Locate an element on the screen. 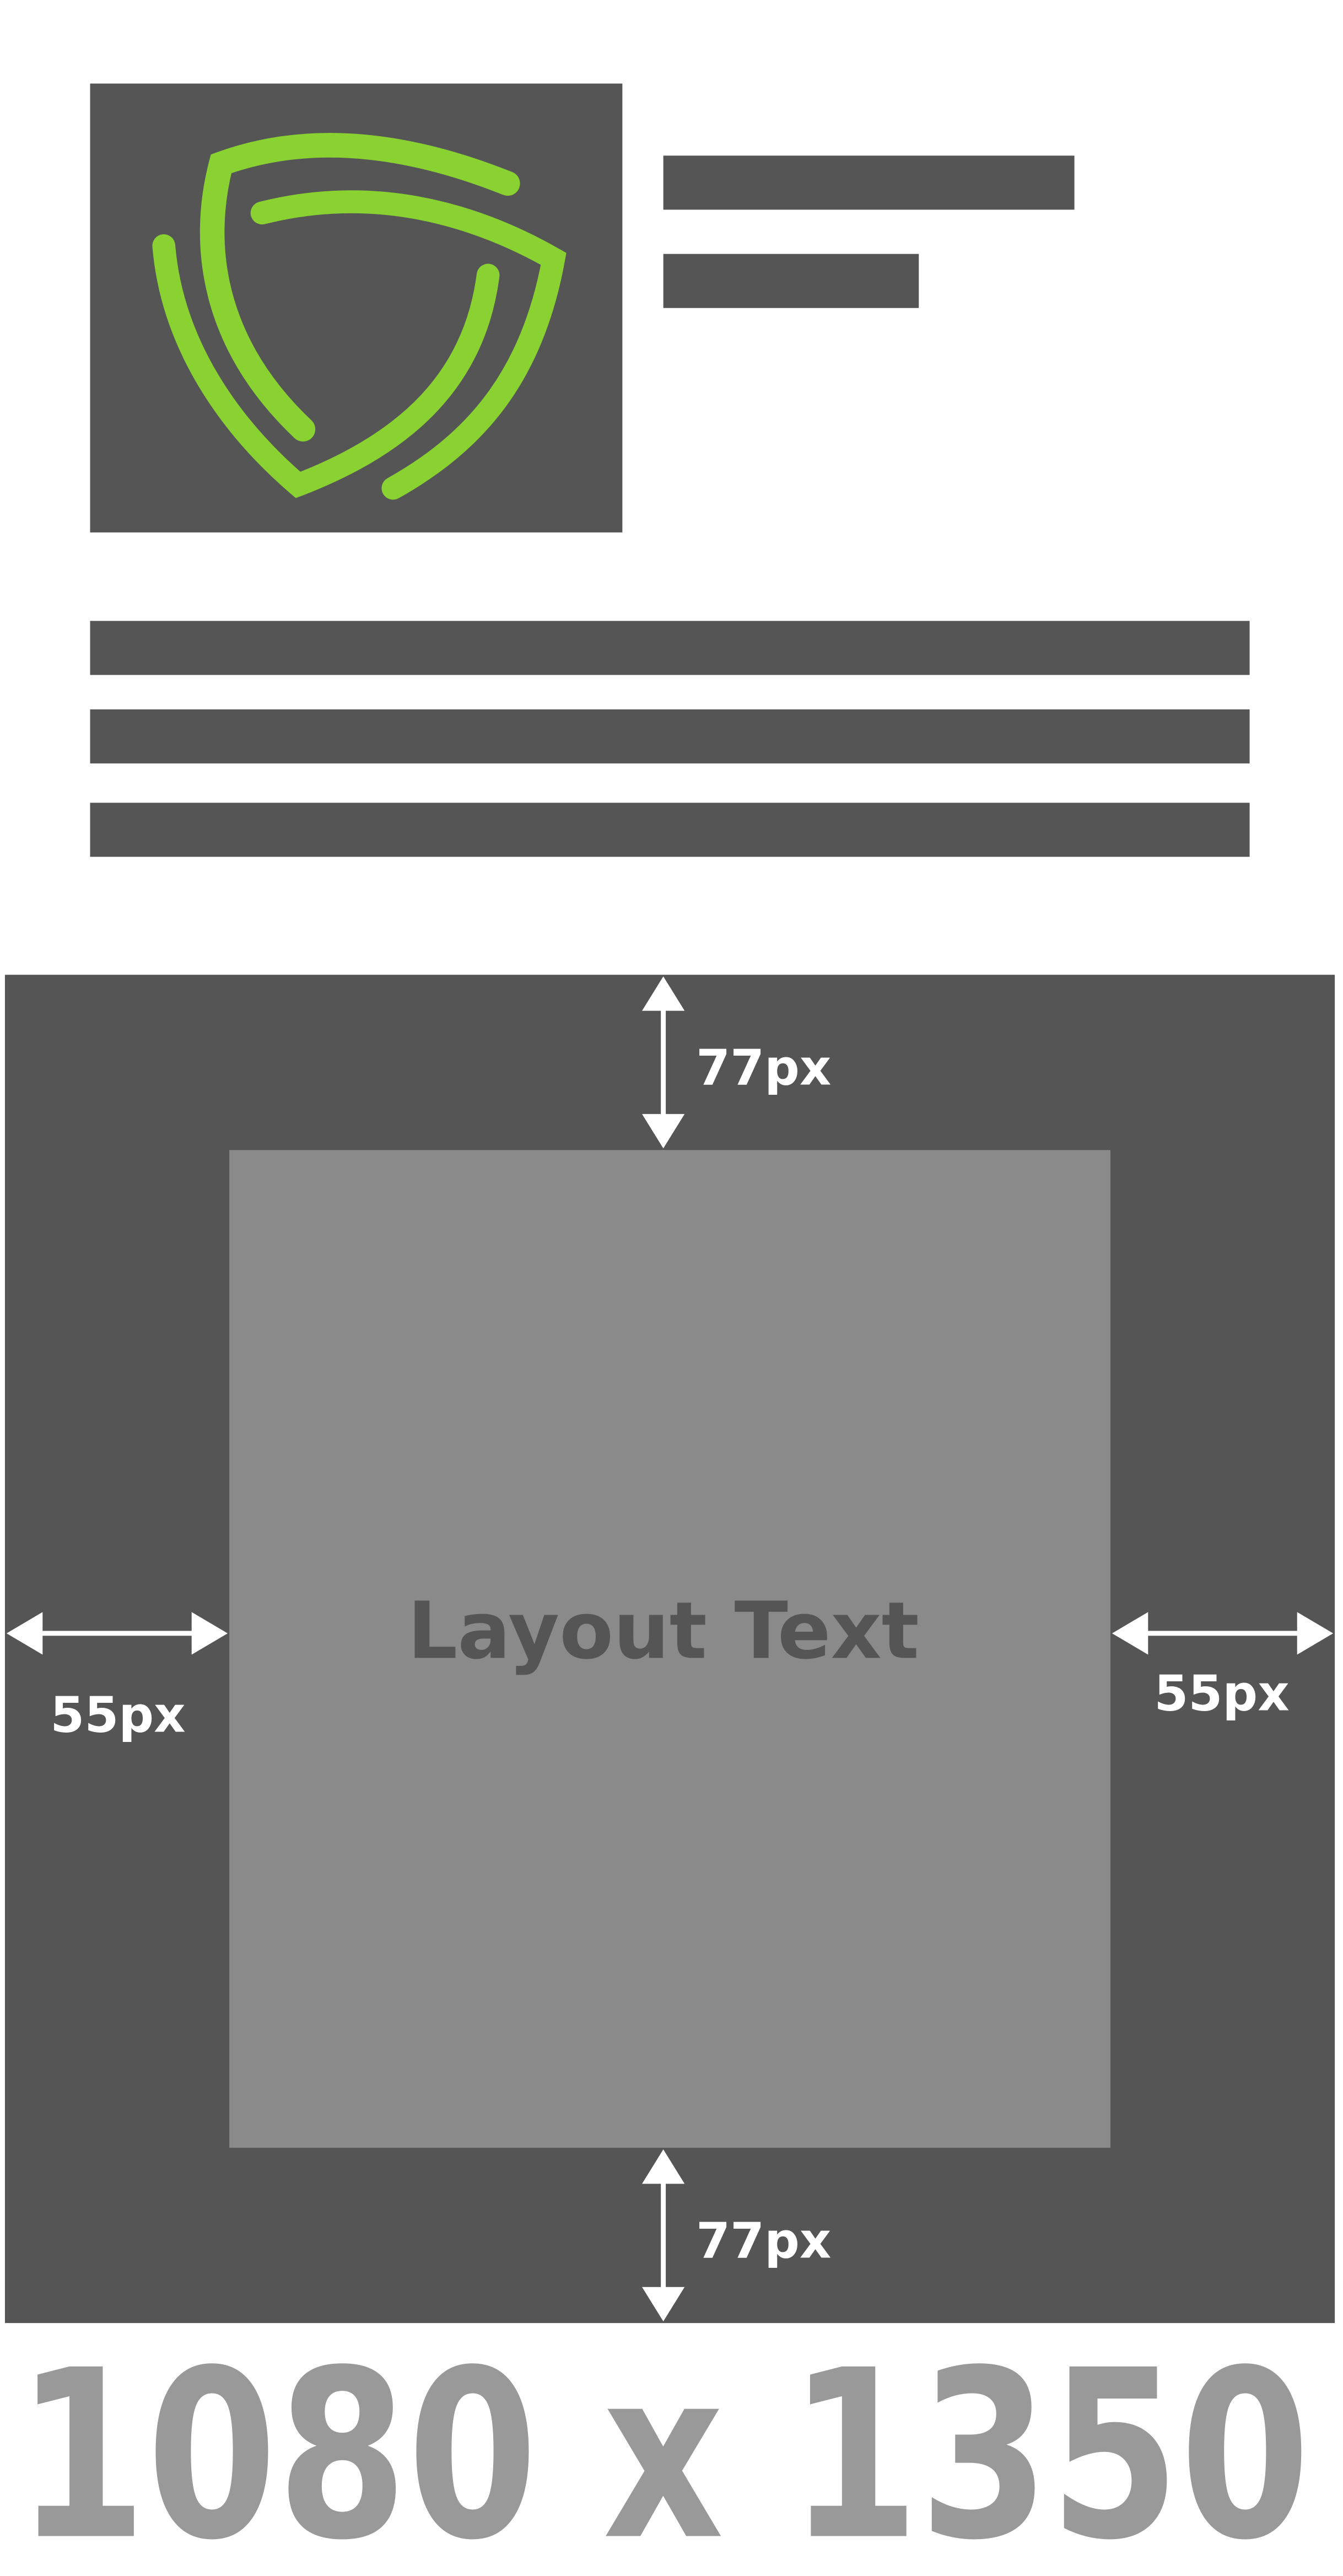 Image resolution: width=1343 pixels, height=2576 pixels. layout-text: Layout Text is located at coordinates (663, 1631).